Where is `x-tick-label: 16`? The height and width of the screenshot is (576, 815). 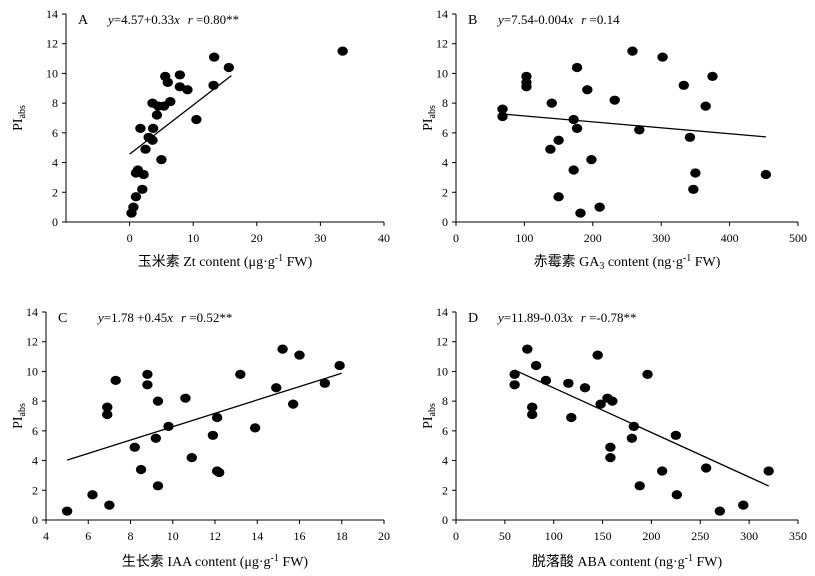 x-tick-label: 16 is located at coordinates (300, 536).